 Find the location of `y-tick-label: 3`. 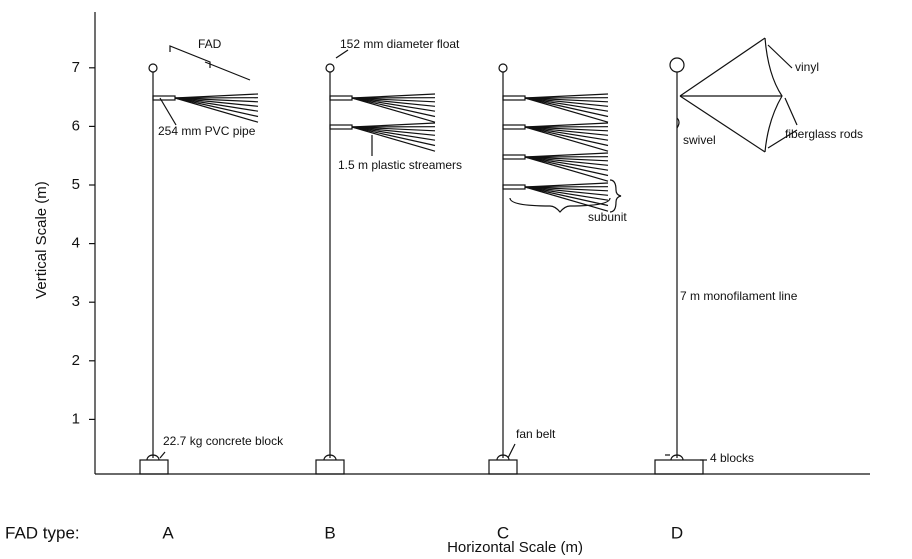

y-tick-label: 3 is located at coordinates (76, 301).